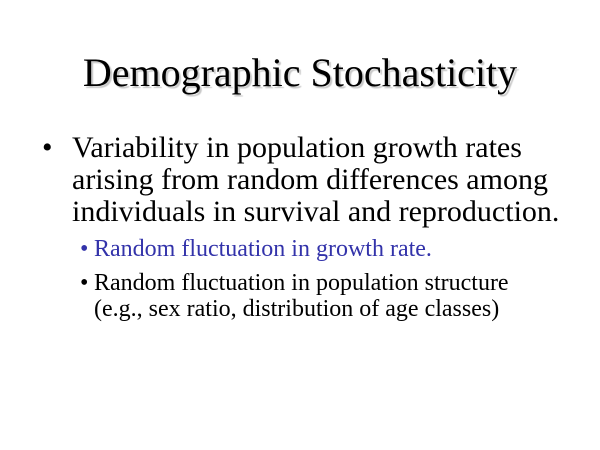 This screenshot has height=450, width=600. I want to click on slide-title: Demographic Stochasticity, so click(300, 72).